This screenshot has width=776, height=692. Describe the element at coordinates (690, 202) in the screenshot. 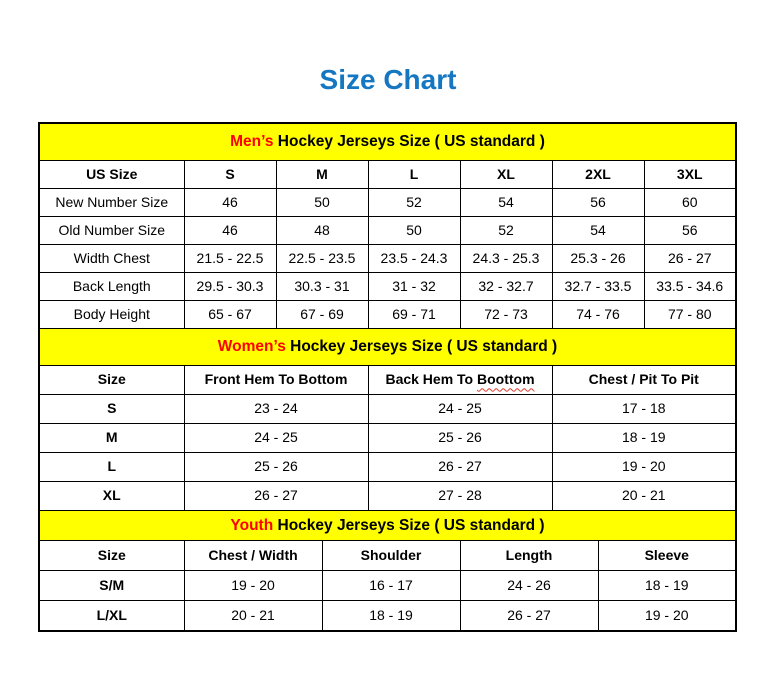

I see `cell-value: 60` at that location.